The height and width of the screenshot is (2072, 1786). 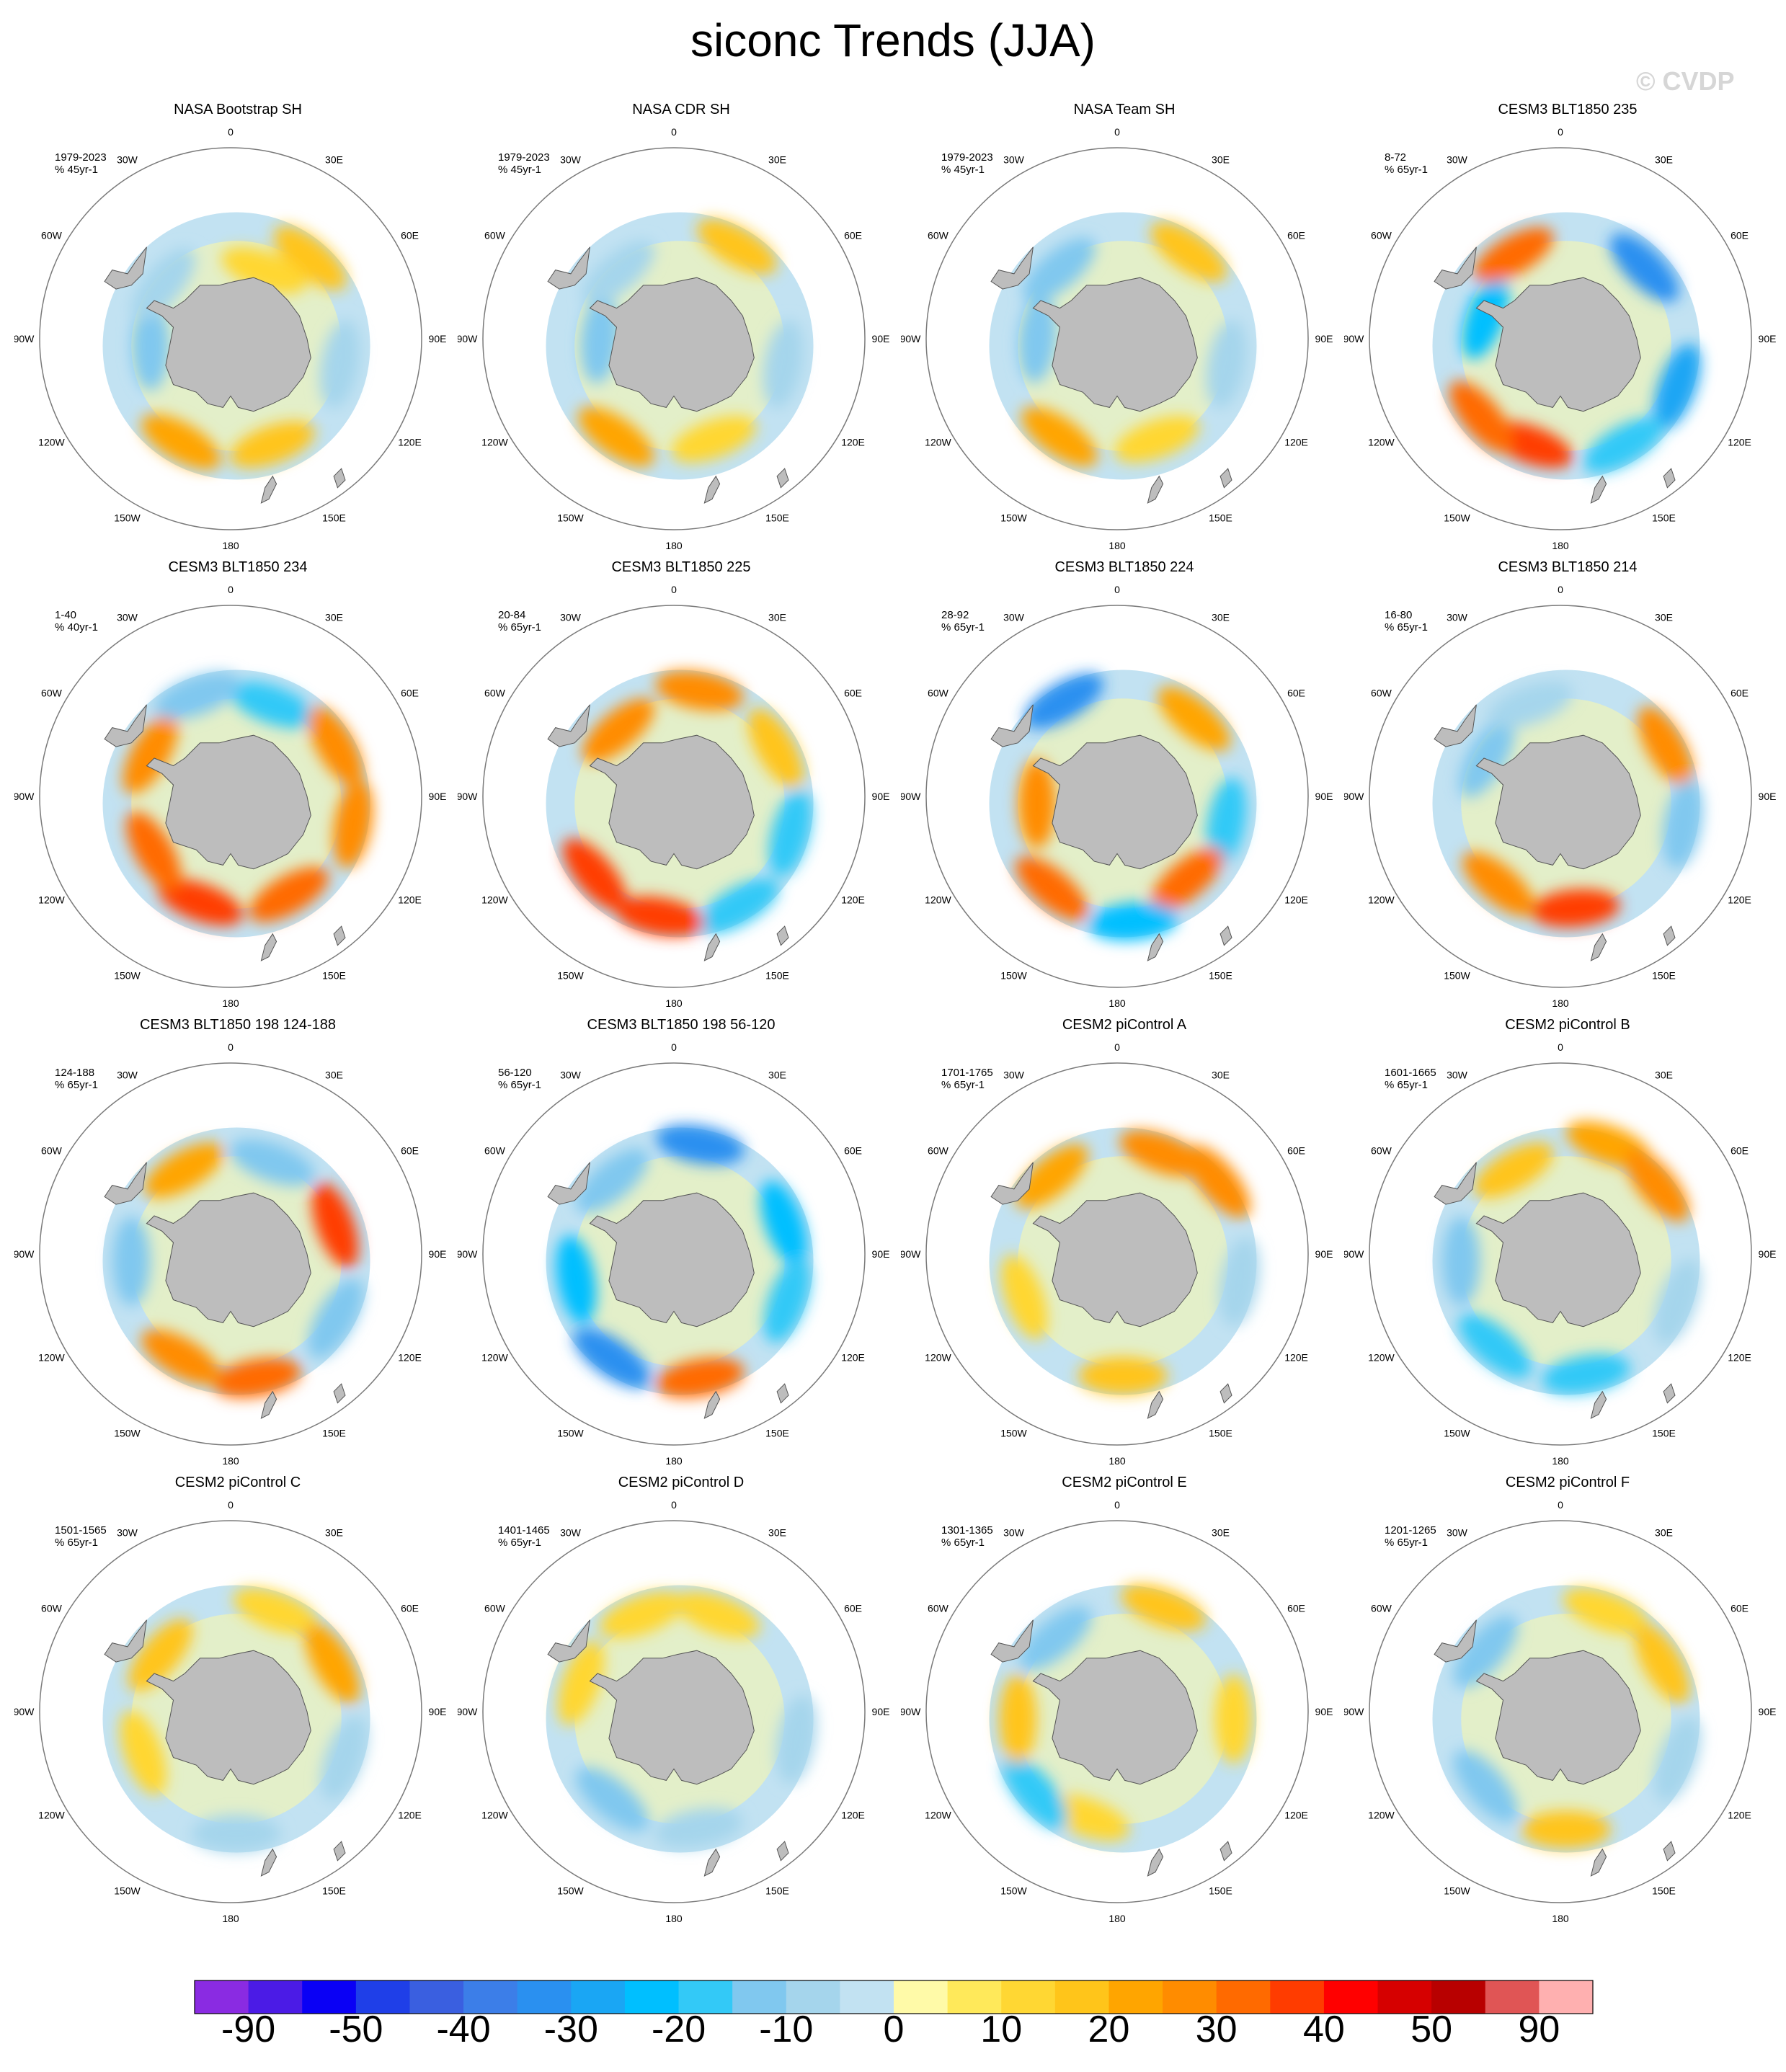 What do you see at coordinates (894, 1997) in the screenshot?
I see `colorbar` at bounding box center [894, 1997].